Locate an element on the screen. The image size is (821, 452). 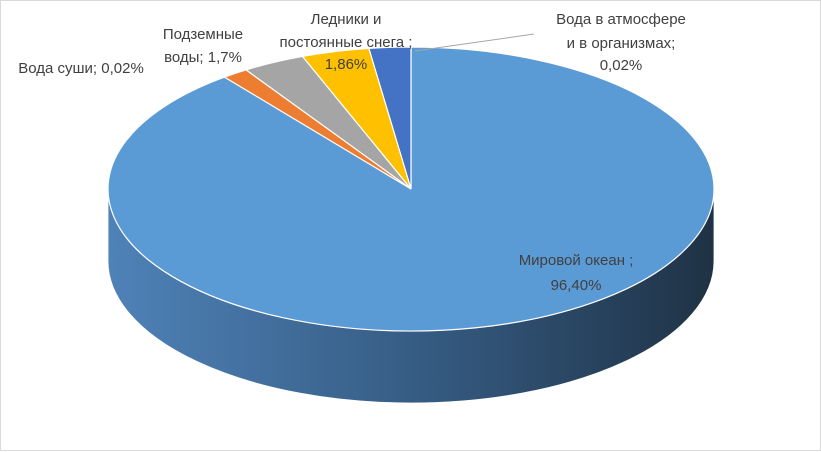
data-label-1-2: 0,02% is located at coordinates (621, 65).